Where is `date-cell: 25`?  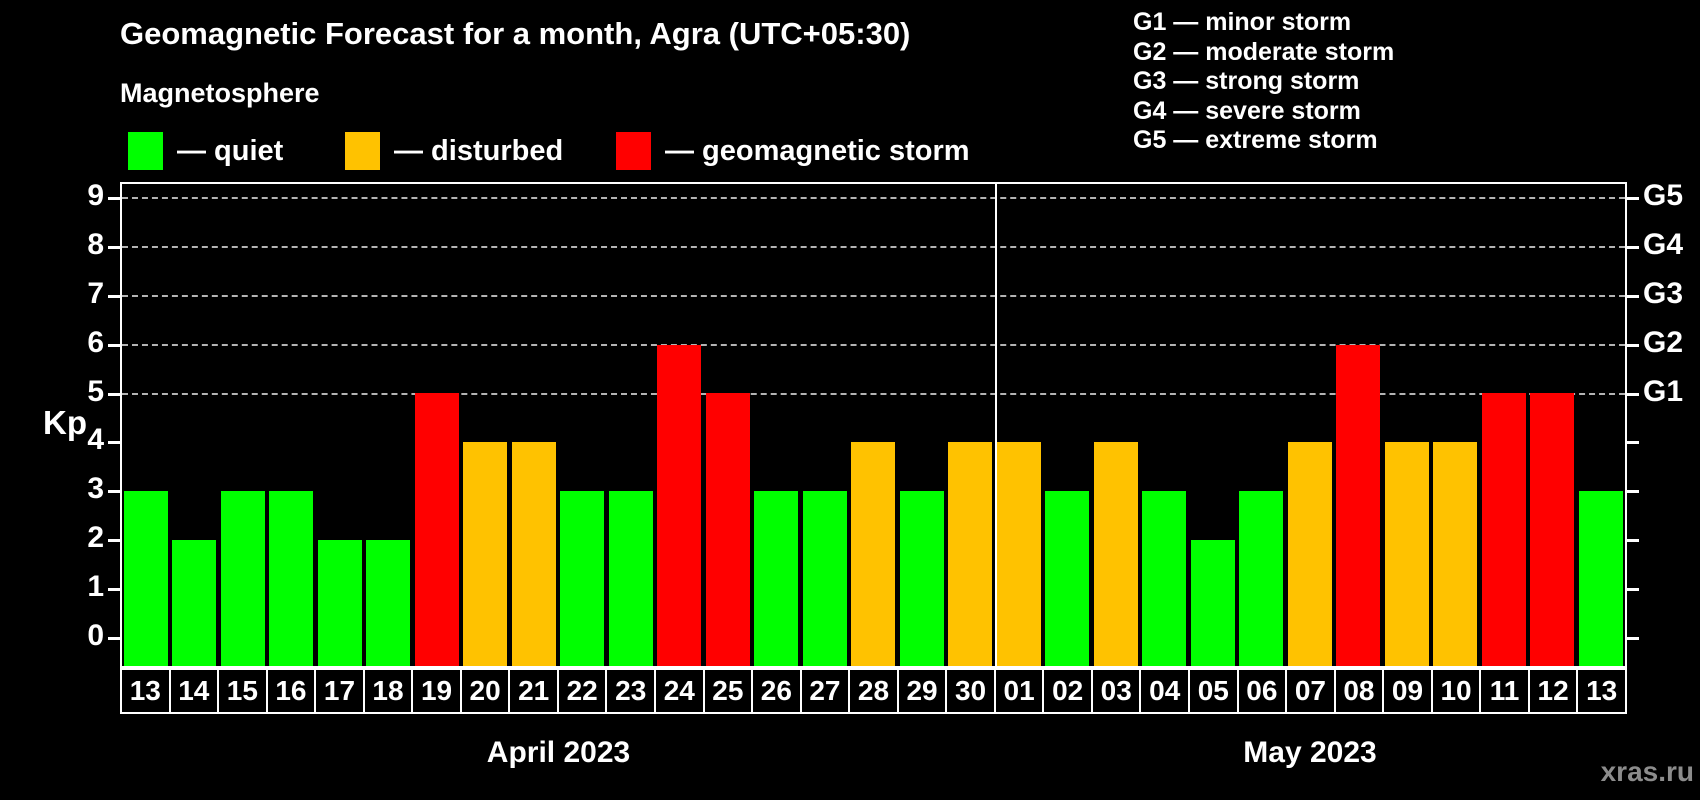
date-cell: 25 is located at coordinates (728, 691).